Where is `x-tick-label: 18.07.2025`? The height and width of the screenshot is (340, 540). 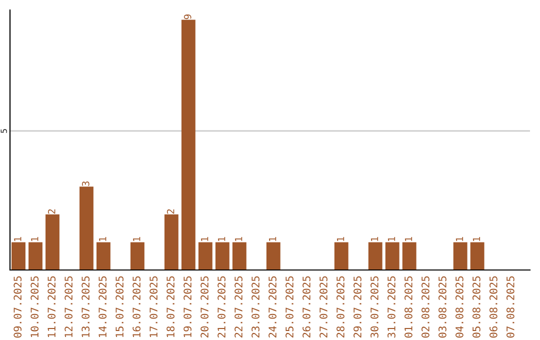 x-tick-label: 18.07.2025 is located at coordinates (170, 307).